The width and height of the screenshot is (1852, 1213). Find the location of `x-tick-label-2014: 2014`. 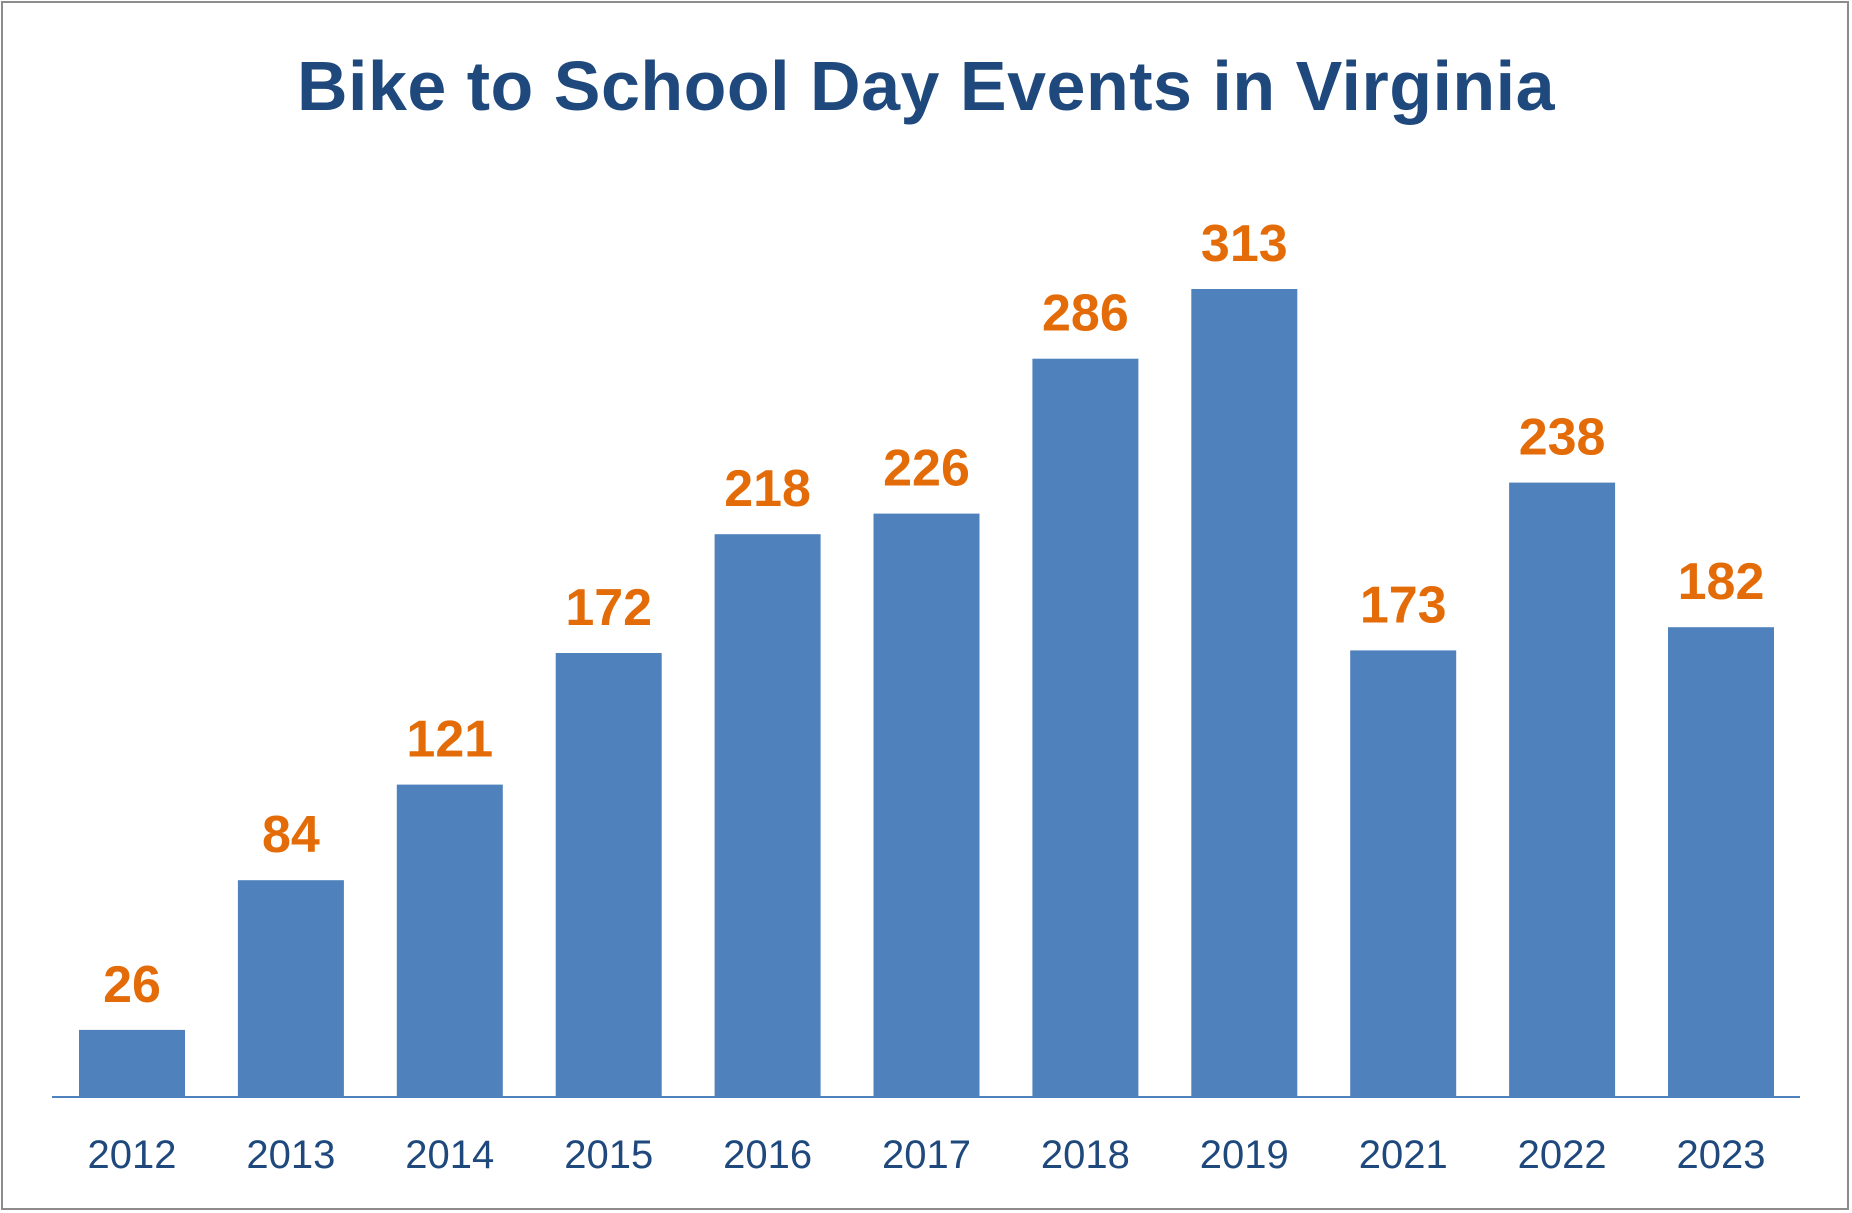

x-tick-label-2014: 2014 is located at coordinates (449, 1155).